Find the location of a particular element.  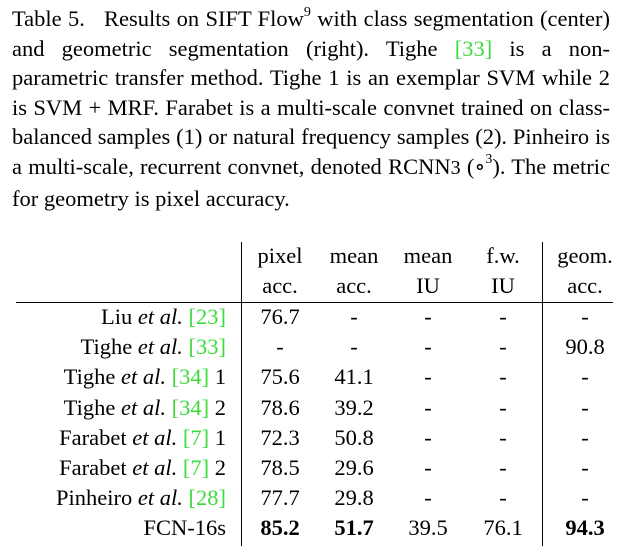

row-label: Pinheiro et al. [28] is located at coordinates (141, 498).